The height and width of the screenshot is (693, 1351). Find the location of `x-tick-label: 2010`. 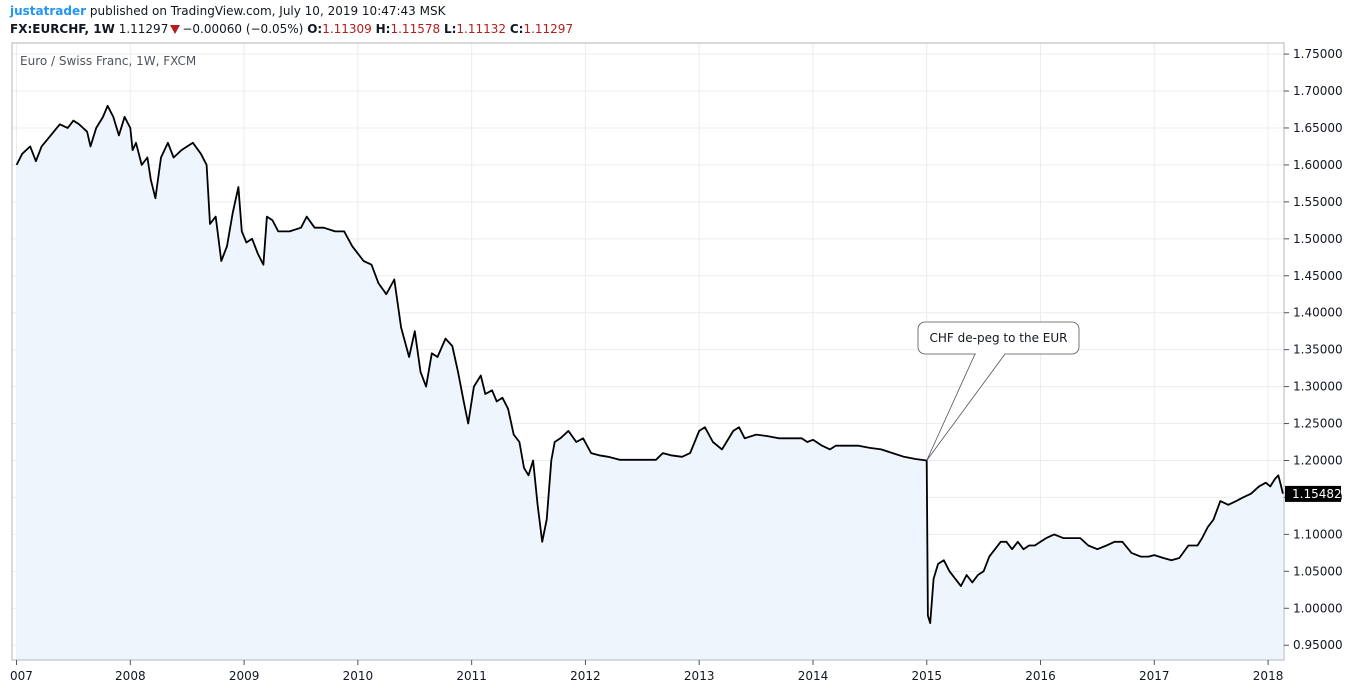

x-tick-label: 2010 is located at coordinates (358, 676).